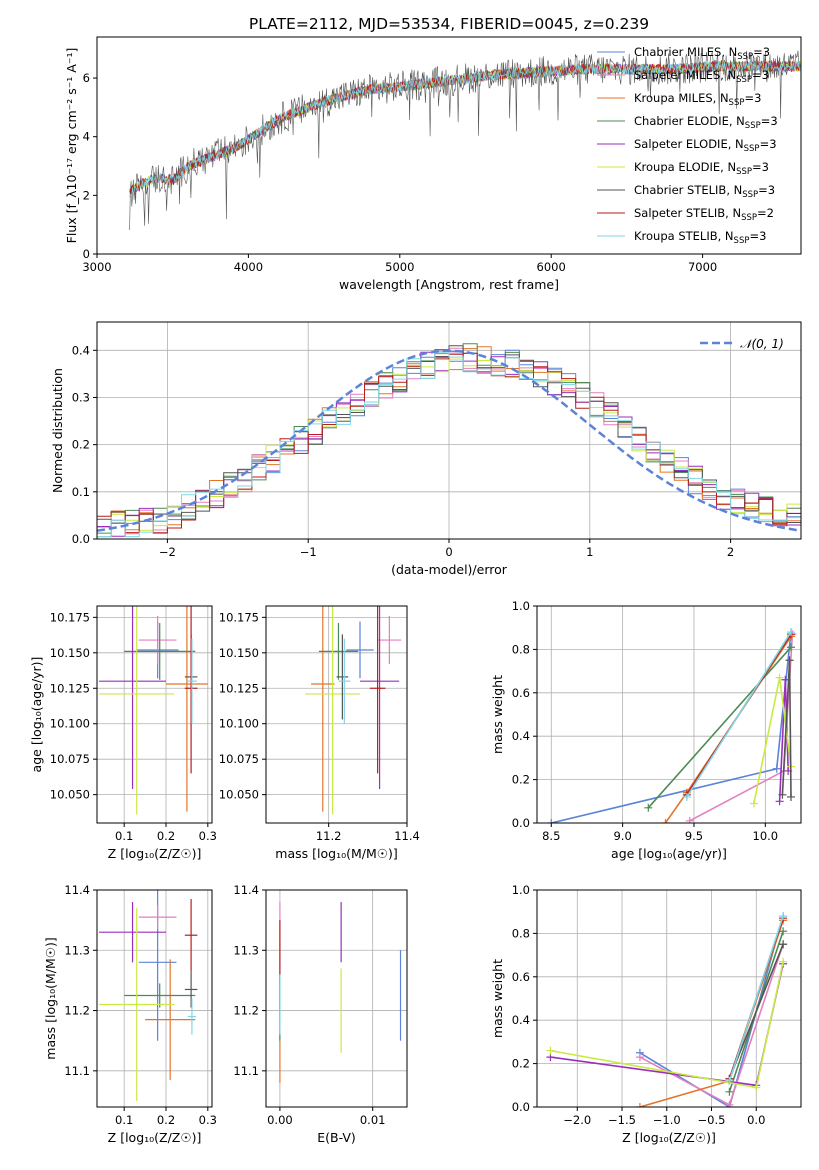  What do you see at coordinates (687, 213) in the screenshot?
I see `legend-name: Salpeter STELIB, N` at bounding box center [687, 213].